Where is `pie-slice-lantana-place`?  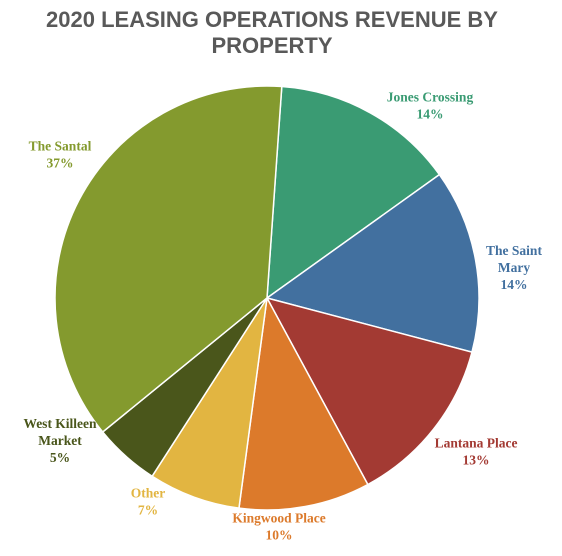 pie-slice-lantana-place is located at coordinates (369, 391).